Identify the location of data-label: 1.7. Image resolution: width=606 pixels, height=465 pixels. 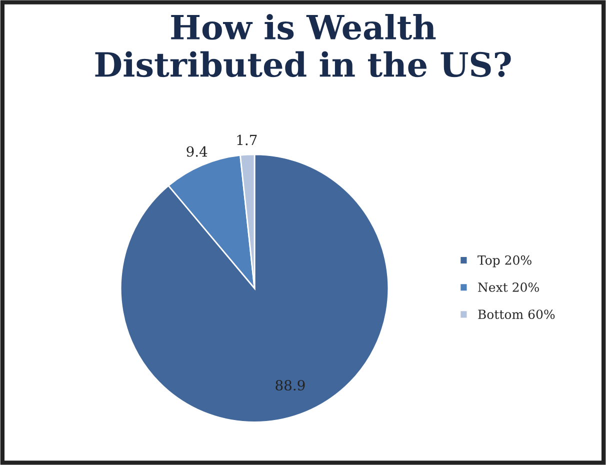
(247, 140).